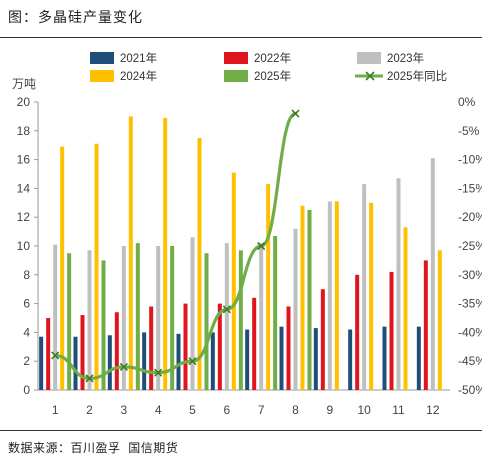  Describe the element at coordinates (240, 320) in the screenshot. I see `bar-2025年-6` at that location.